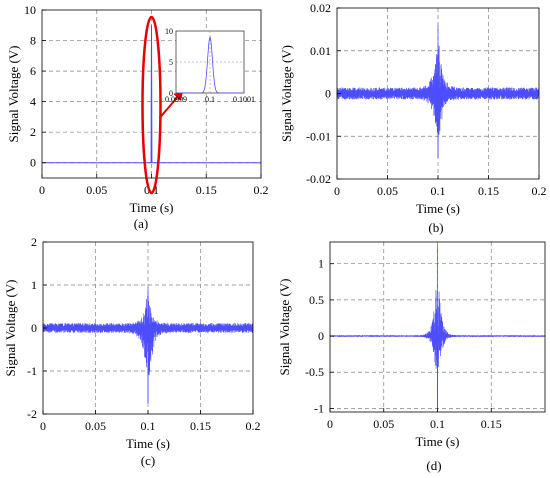 This screenshot has height=478, width=550. Describe the element at coordinates (32, 414) in the screenshot. I see `y-tick-label: -2` at that location.